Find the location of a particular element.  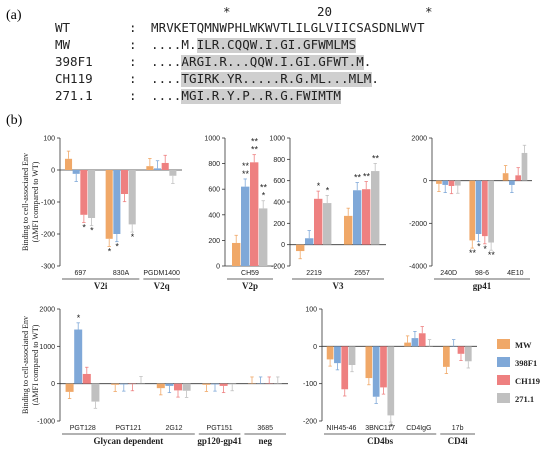

alignment-row-sequence: MRVKETQMNWPHLWKWVTLILGLVIICSASDNLWVT is located at coordinates (288, 27).